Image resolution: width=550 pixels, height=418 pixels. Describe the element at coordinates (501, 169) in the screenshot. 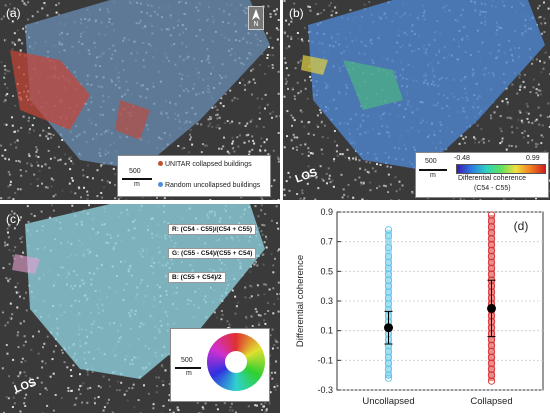

I see `colorbar` at that location.